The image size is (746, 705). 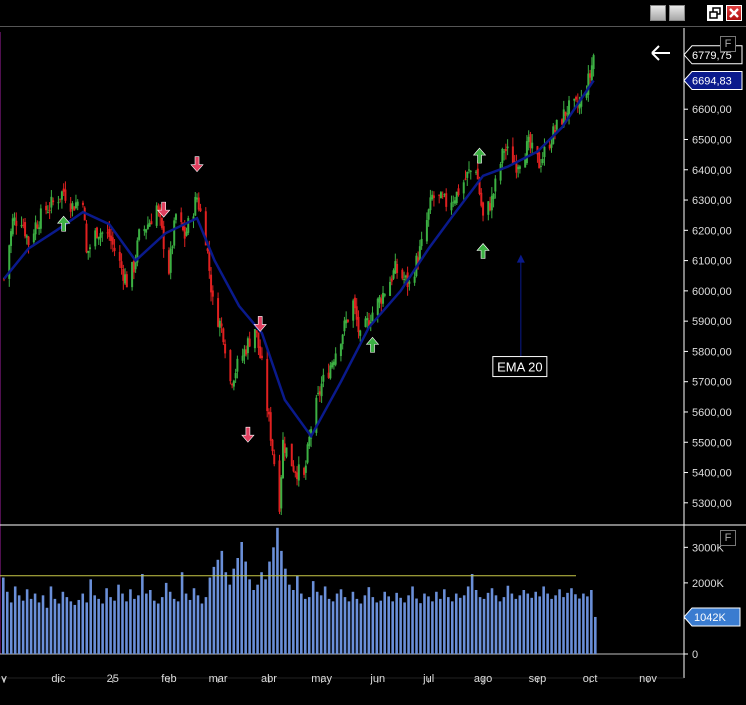 What do you see at coordinates (661, 53) in the screenshot?
I see `arrow-left-icon` at bounding box center [661, 53].